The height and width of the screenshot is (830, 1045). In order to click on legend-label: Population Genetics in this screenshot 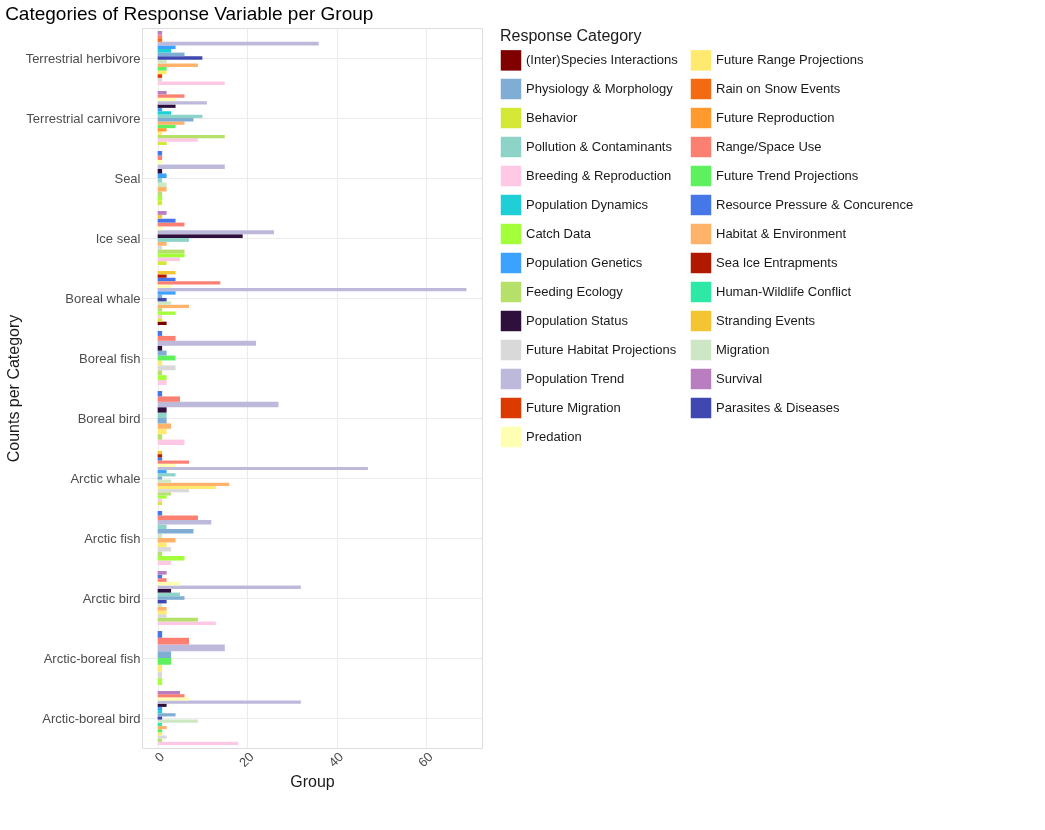, I will do `click(584, 262)`.